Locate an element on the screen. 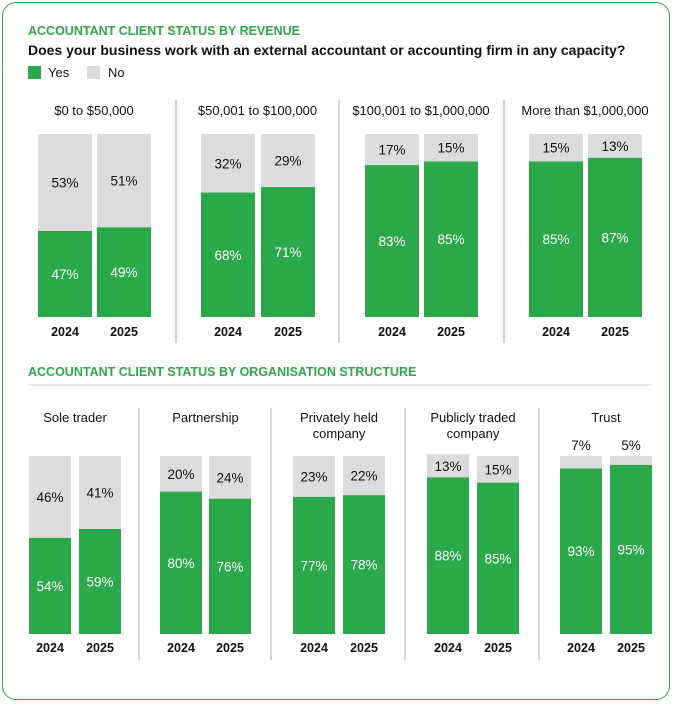  data-label-yes: 54% is located at coordinates (49, 586).